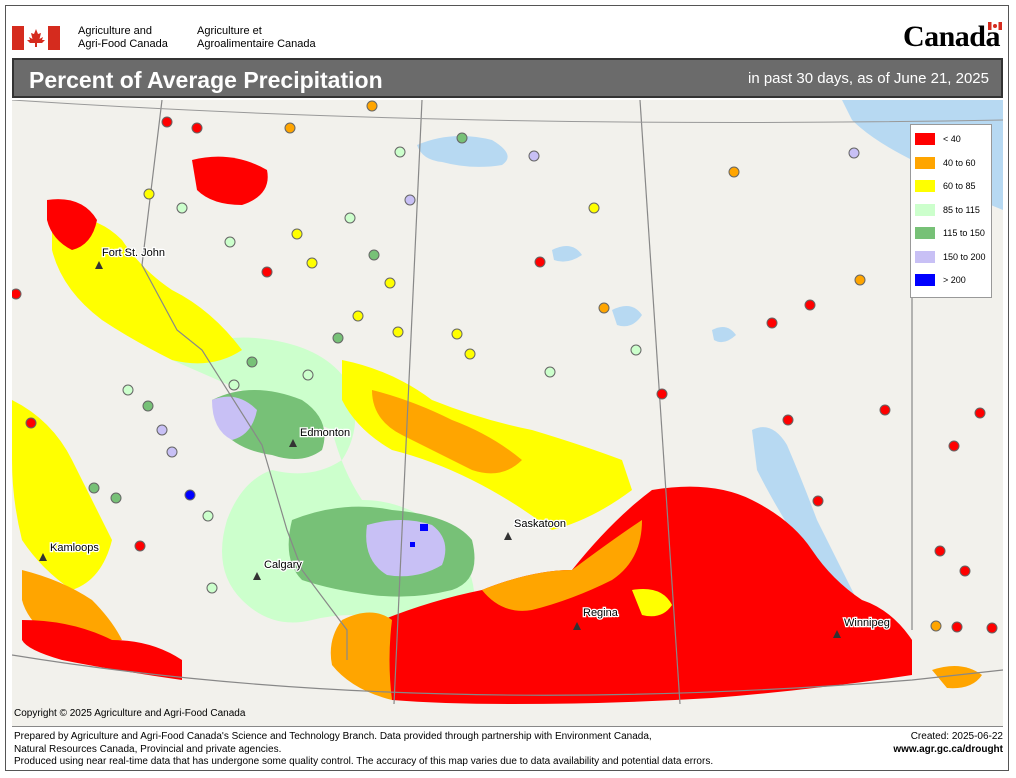 Image resolution: width=1016 pixels, height=778 pixels. I want to click on bc-ab-border, so click(244, 380).